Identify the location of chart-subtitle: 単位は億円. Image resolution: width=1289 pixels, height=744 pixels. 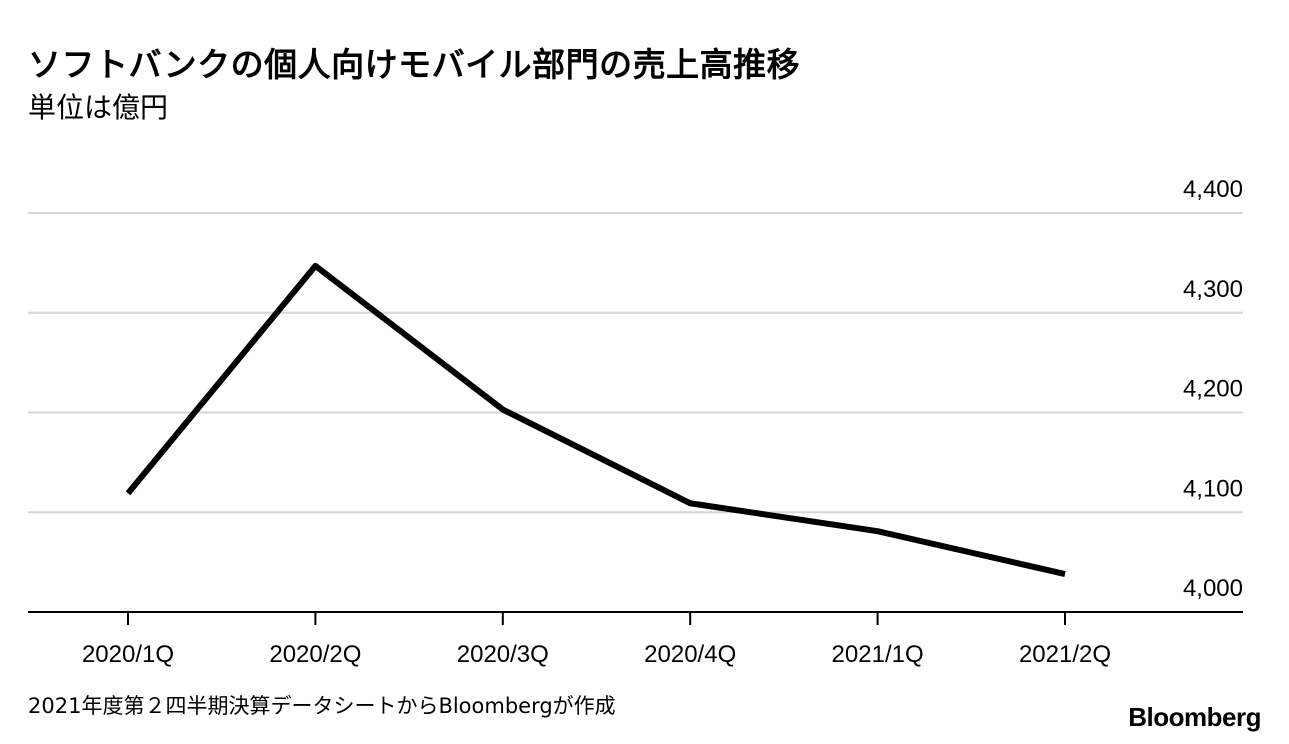
(98, 107).